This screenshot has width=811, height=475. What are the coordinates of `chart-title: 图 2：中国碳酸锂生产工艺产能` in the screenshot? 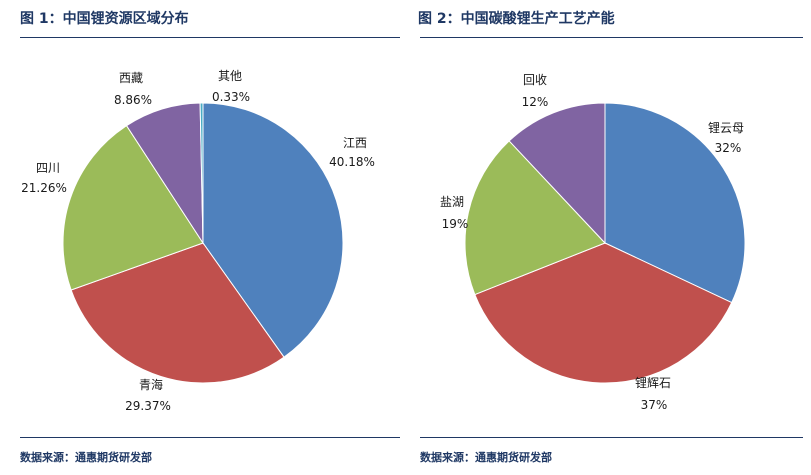 It's located at (516, 19).